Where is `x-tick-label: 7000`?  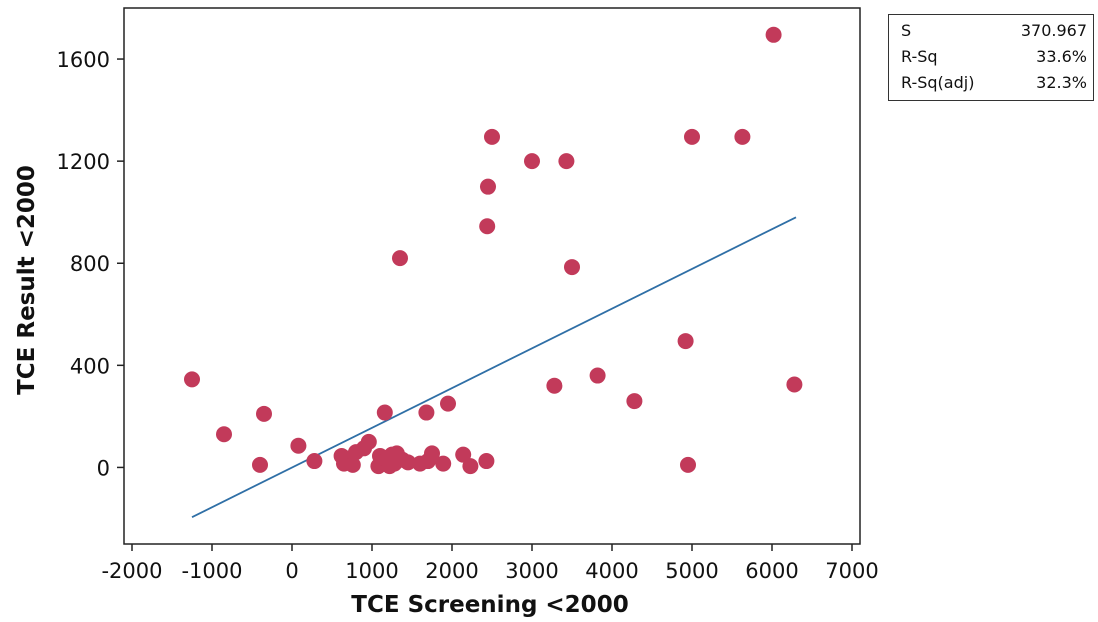
x-tick-label: 7000 is located at coordinates (851, 571).